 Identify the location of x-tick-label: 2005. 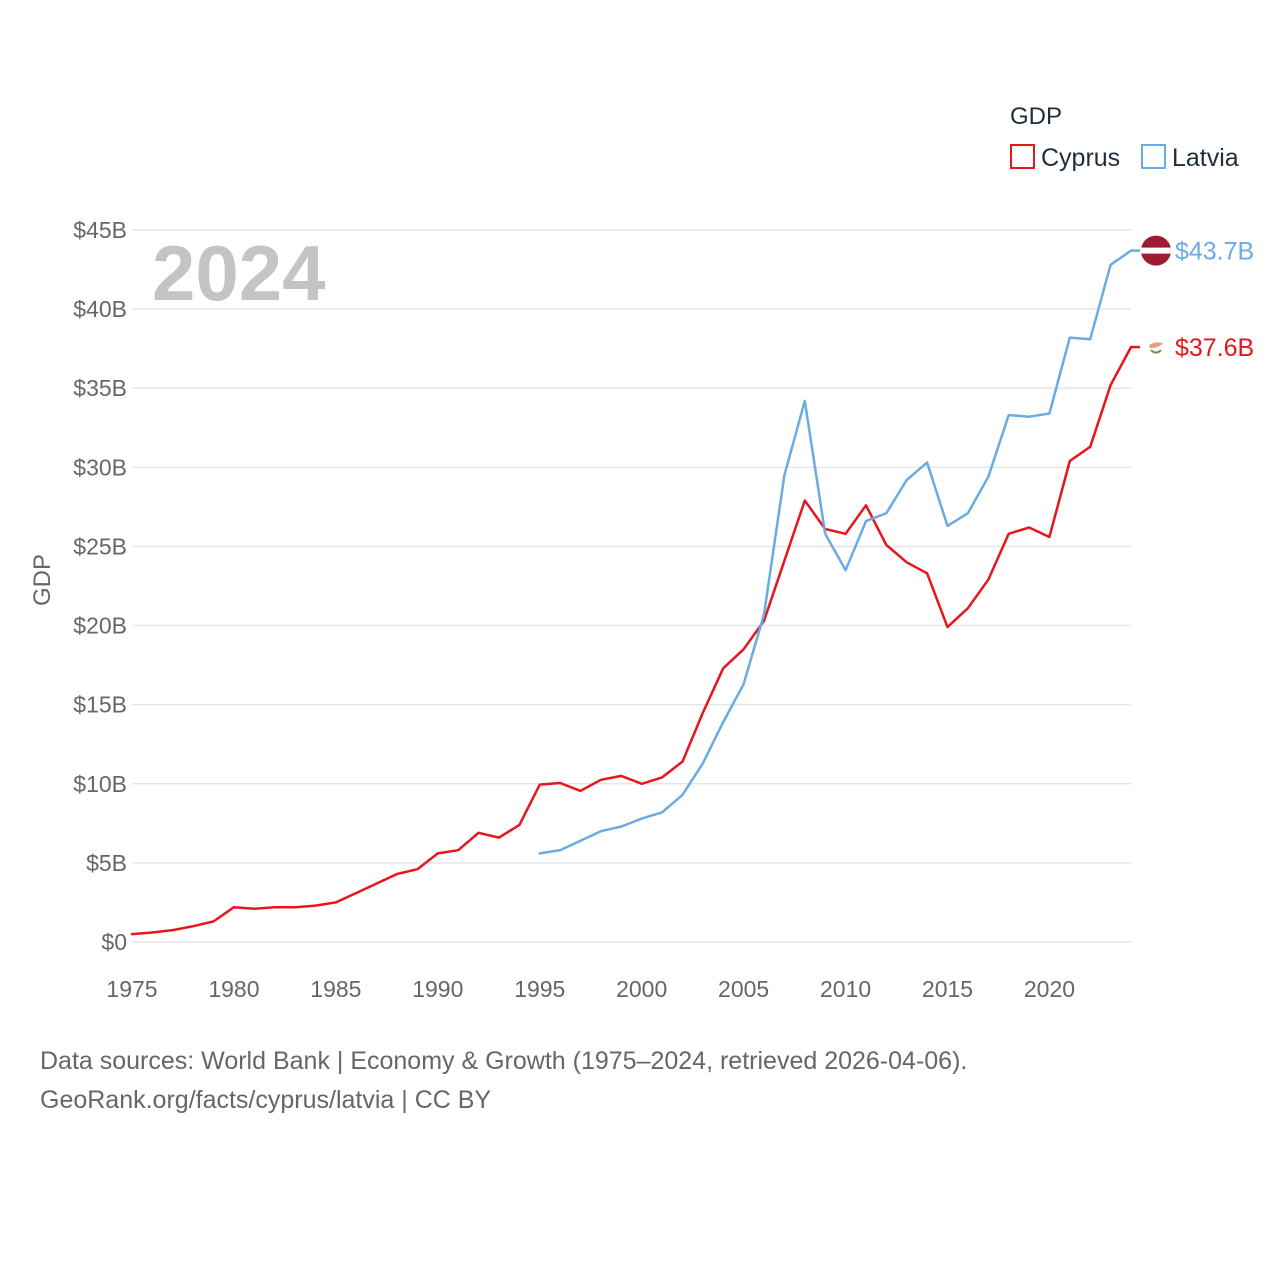
(743, 989).